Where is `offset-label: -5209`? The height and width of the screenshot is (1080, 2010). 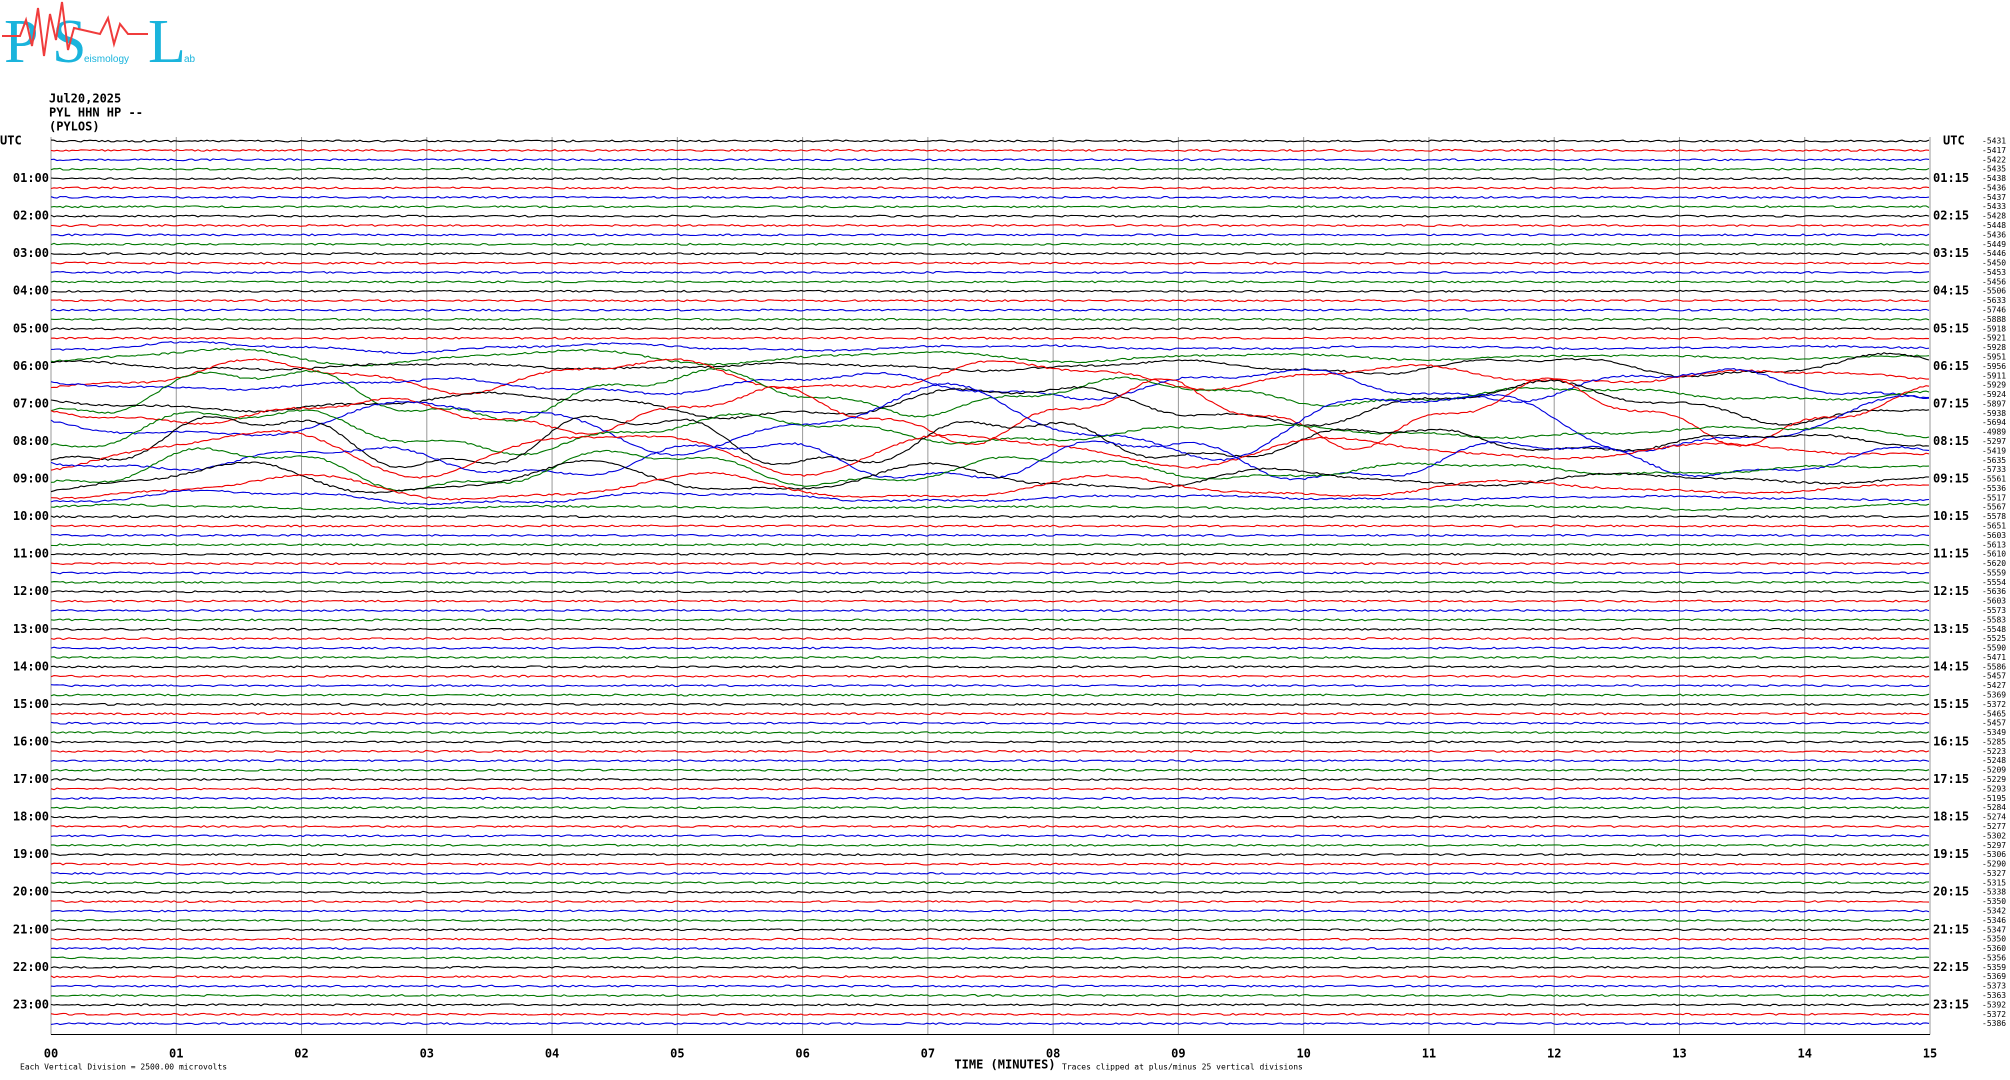 offset-label: -5209 is located at coordinates (1994, 770).